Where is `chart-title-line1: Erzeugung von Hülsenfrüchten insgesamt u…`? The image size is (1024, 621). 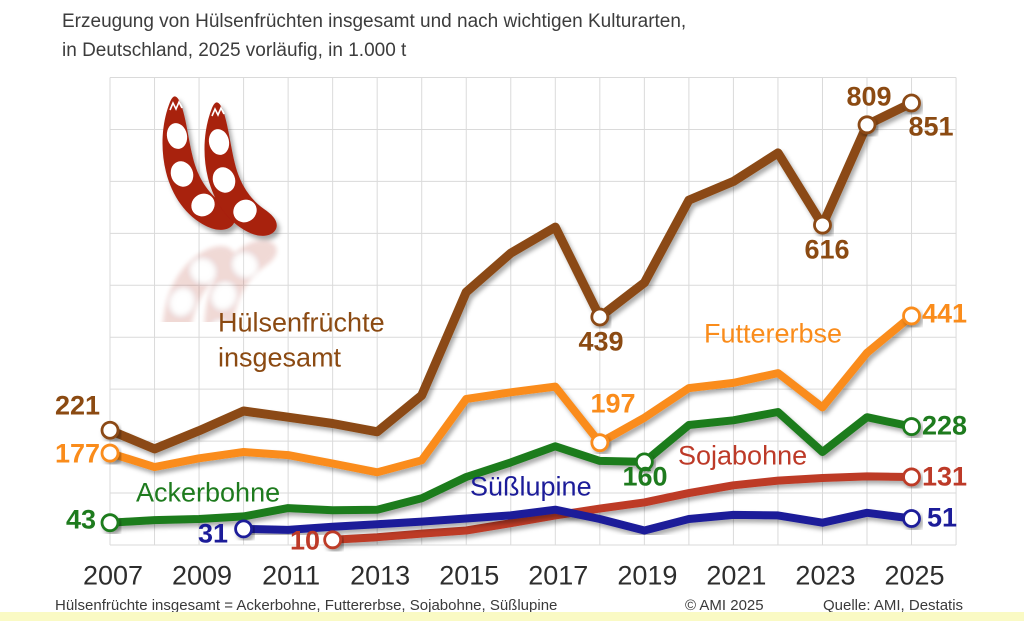 chart-title-line1: Erzeugung von Hülsenfrüchten insgesamt u… is located at coordinates (374, 21).